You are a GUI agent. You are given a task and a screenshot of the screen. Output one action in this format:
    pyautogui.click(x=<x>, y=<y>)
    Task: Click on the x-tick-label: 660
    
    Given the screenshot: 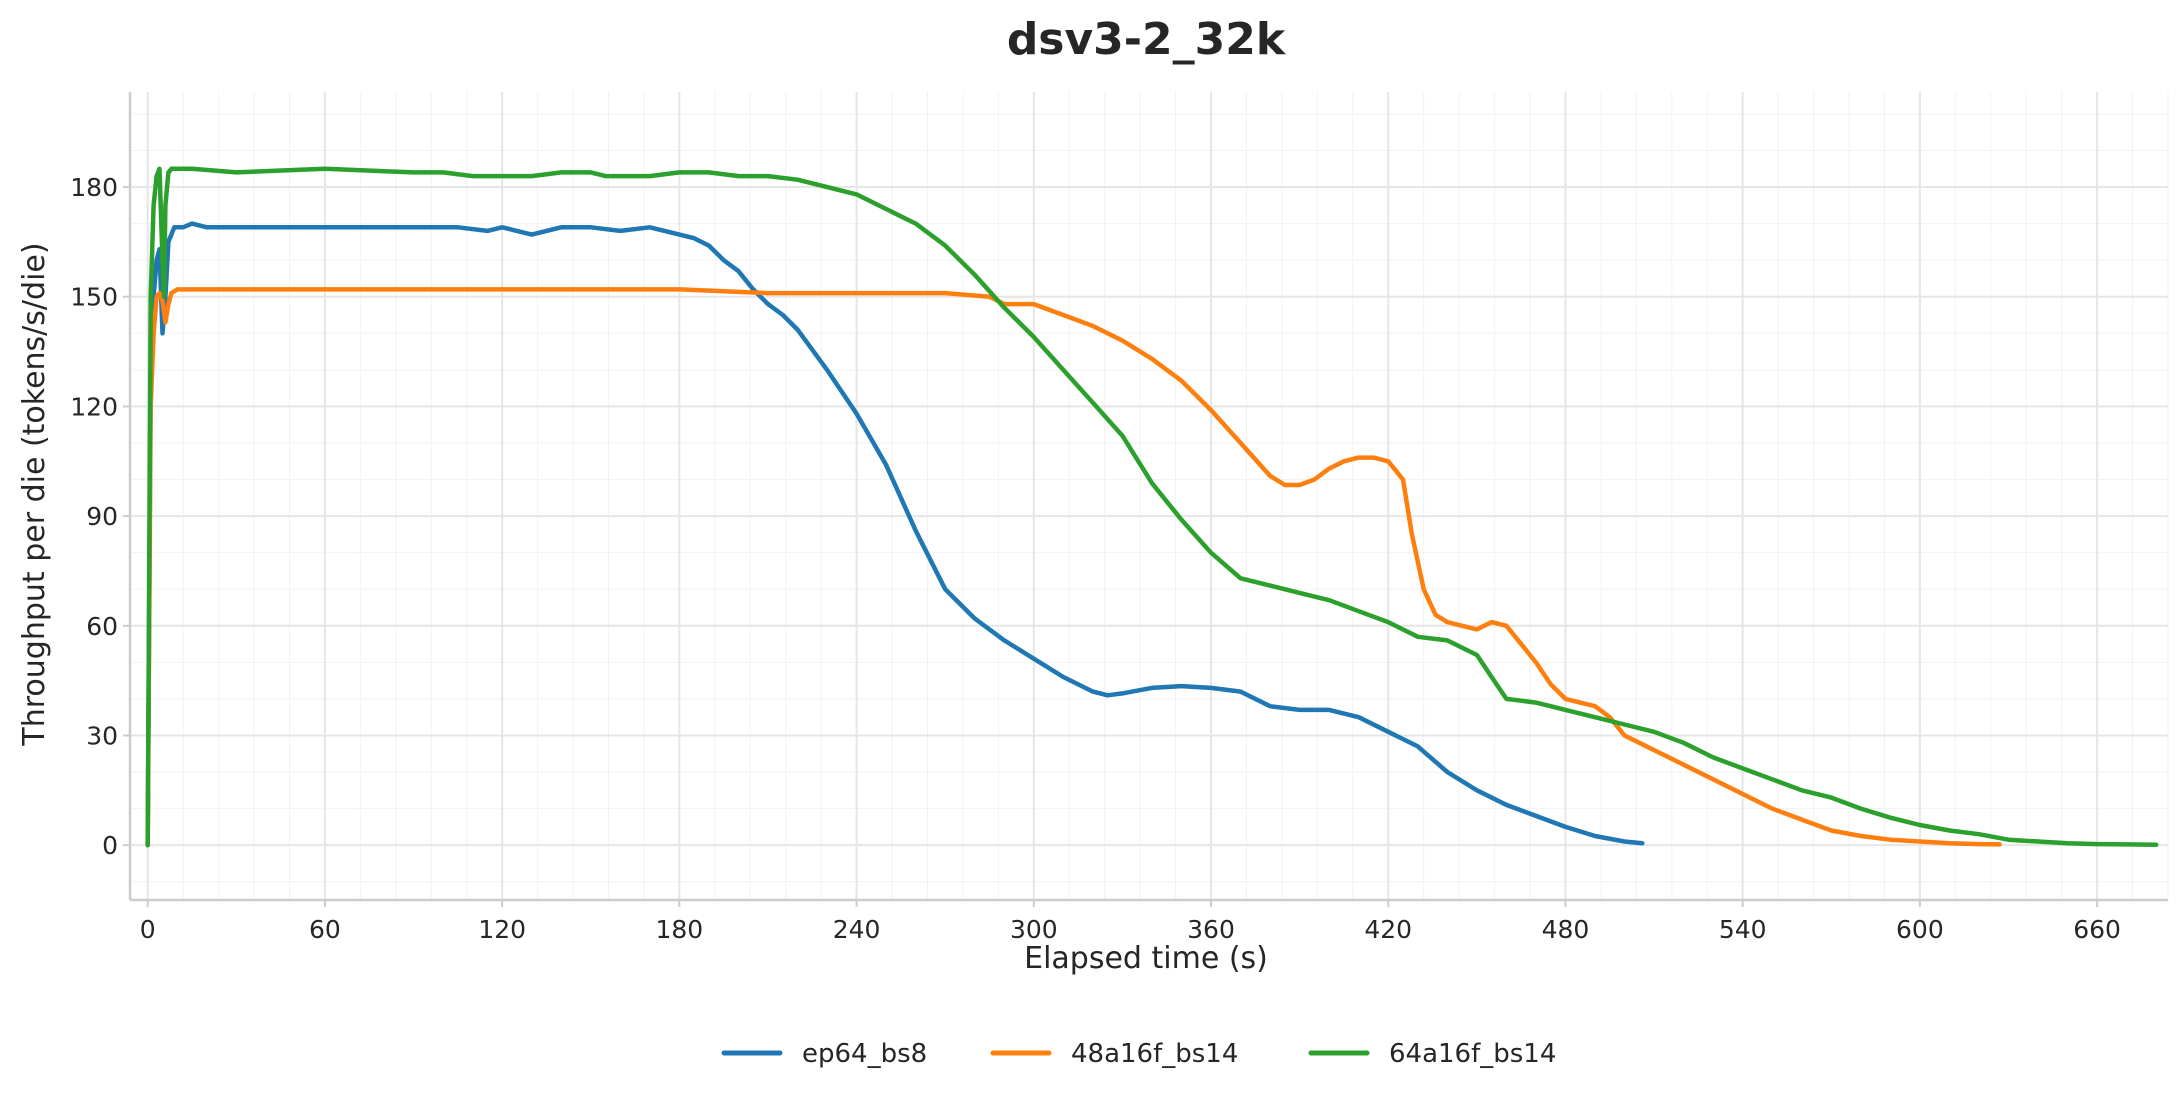 What is the action you would take?
    pyautogui.click(x=2097, y=929)
    